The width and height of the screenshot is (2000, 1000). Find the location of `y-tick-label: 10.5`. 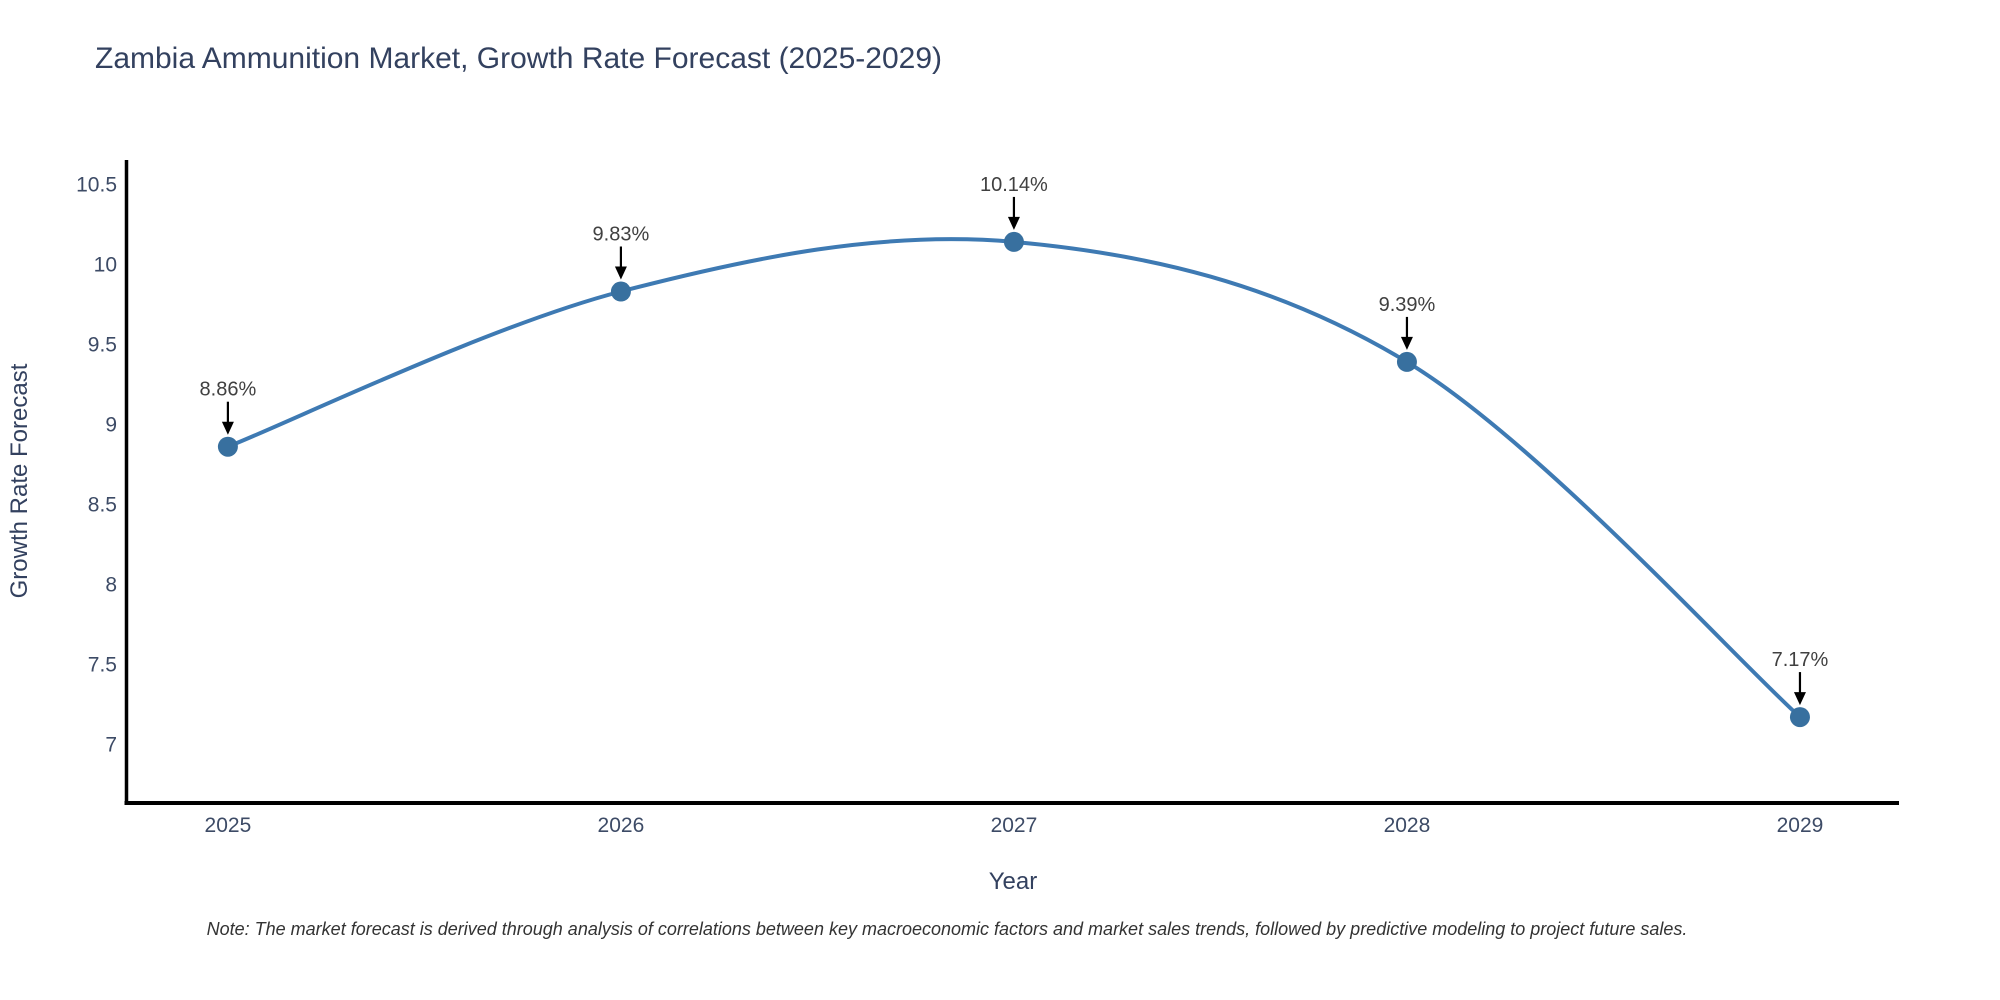

y-tick-label: 10.5 is located at coordinates (96, 184).